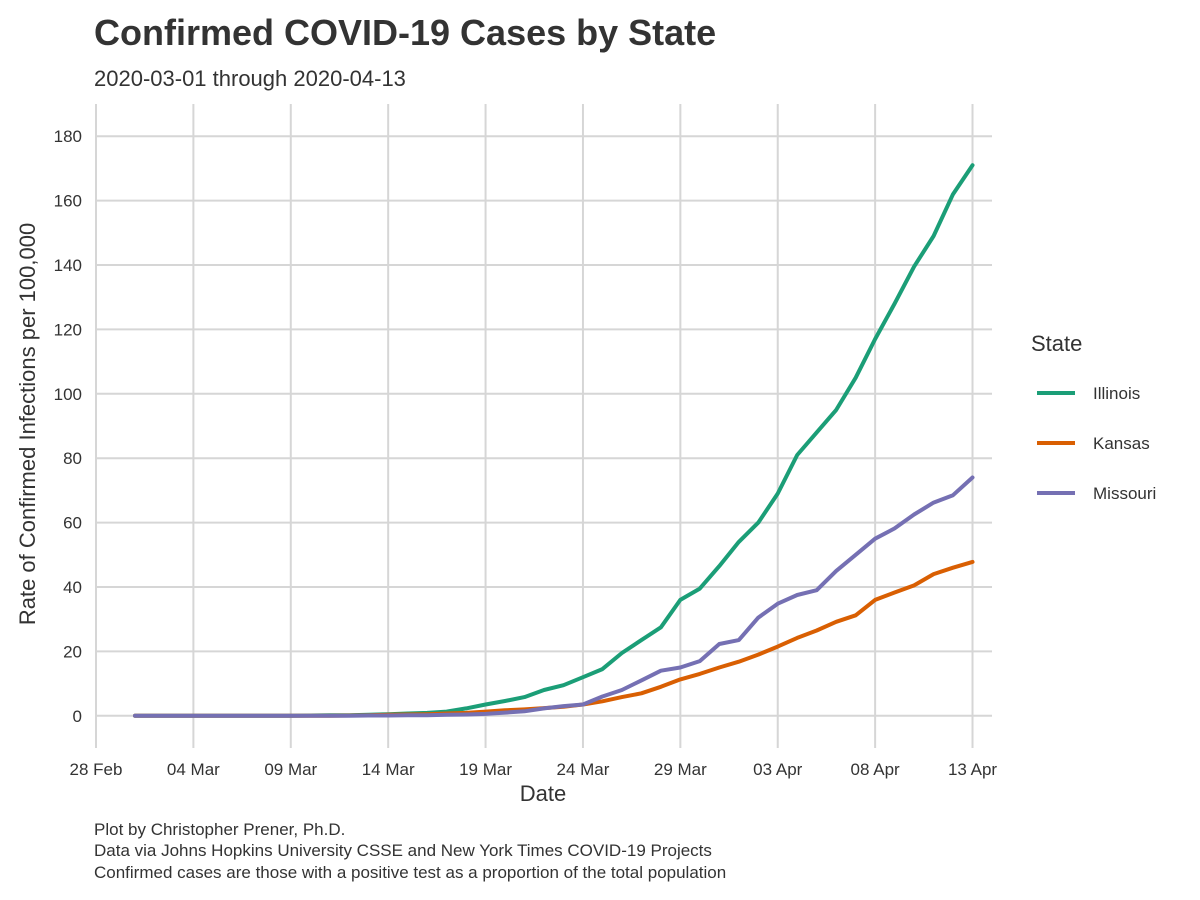 This screenshot has width=1200, height=900. I want to click on x-tick-label: 04 Mar, so click(193, 769).